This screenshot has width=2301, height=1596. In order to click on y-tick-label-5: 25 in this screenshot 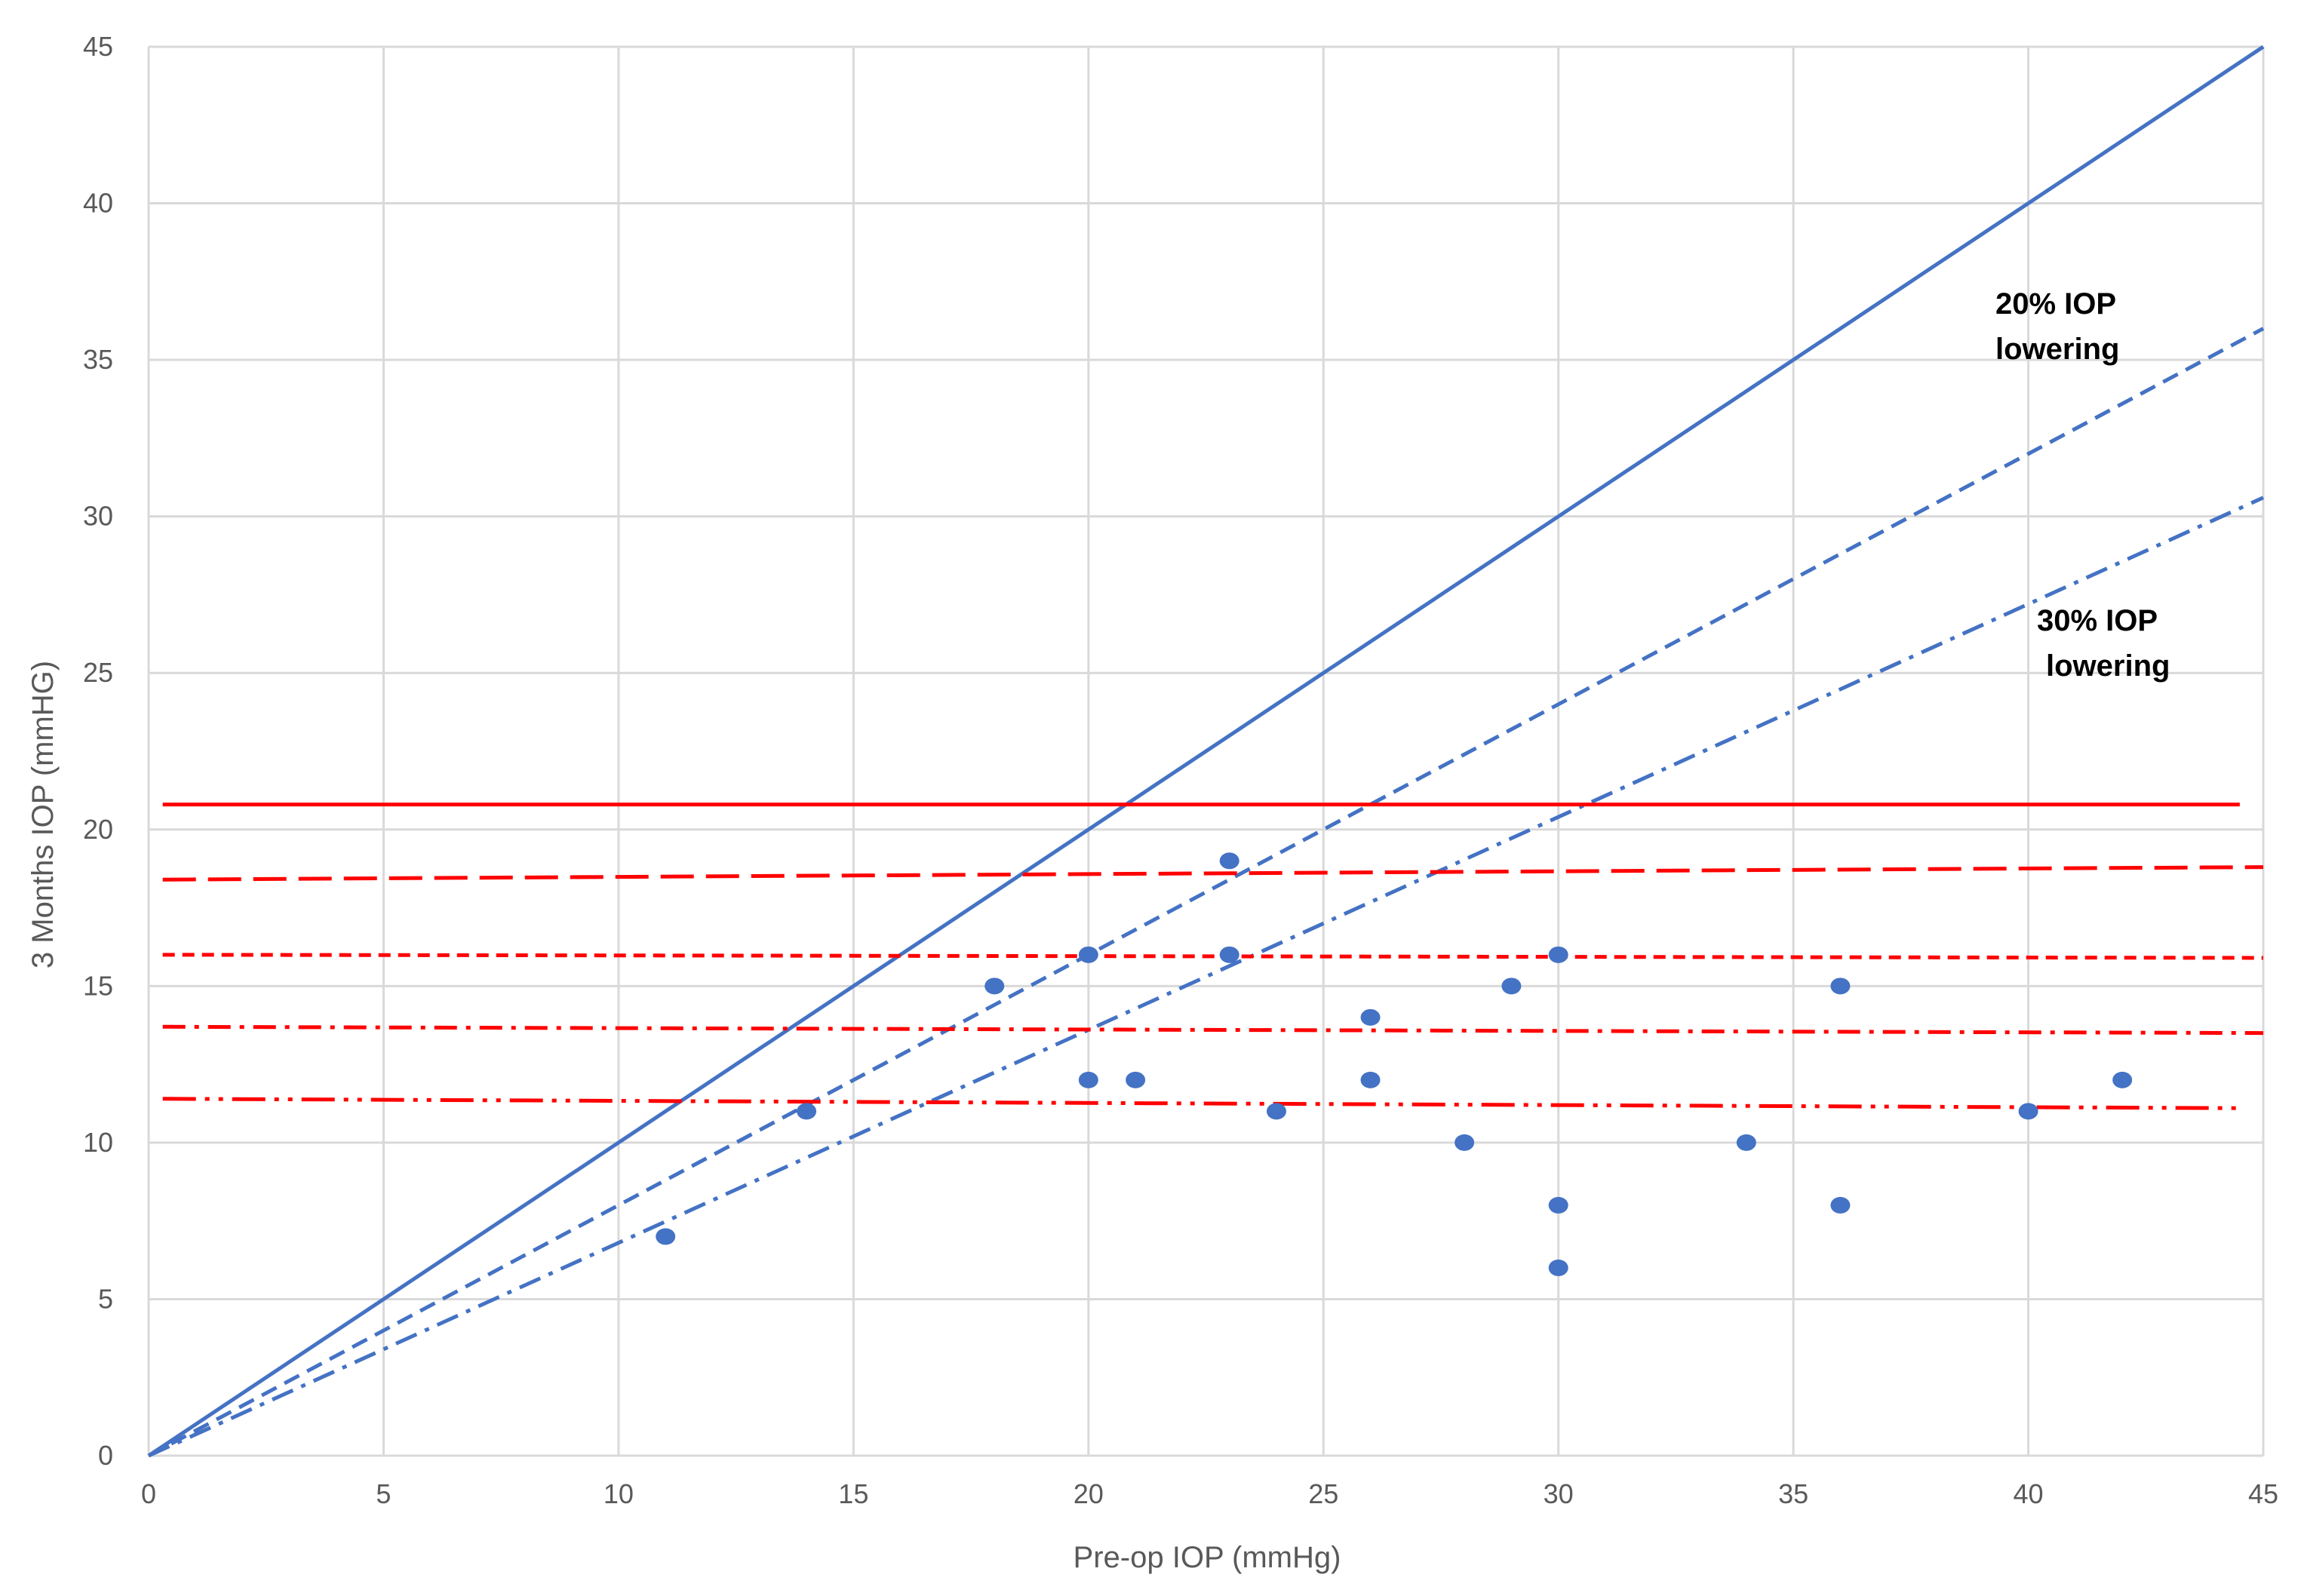, I will do `click(98, 673)`.